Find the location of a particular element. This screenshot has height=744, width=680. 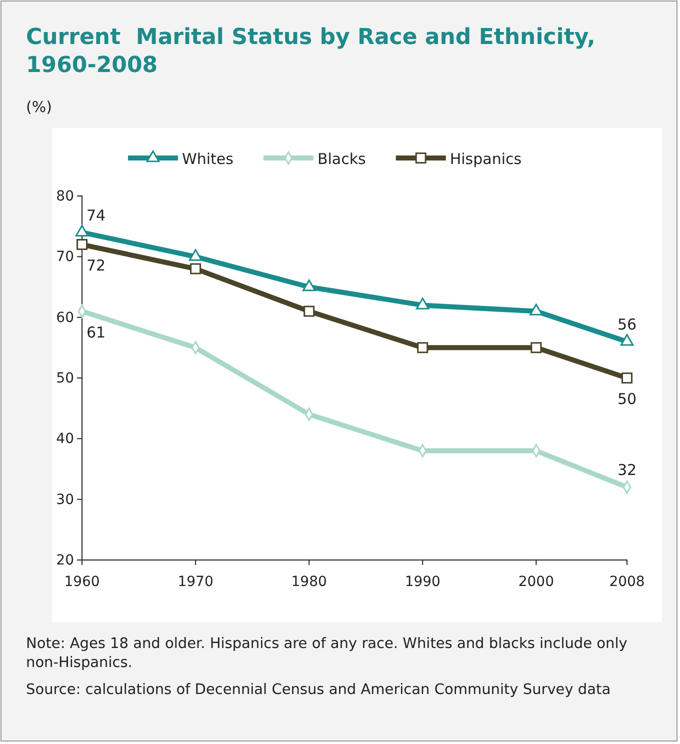

y-tick-label: 20 is located at coordinates (65, 560).